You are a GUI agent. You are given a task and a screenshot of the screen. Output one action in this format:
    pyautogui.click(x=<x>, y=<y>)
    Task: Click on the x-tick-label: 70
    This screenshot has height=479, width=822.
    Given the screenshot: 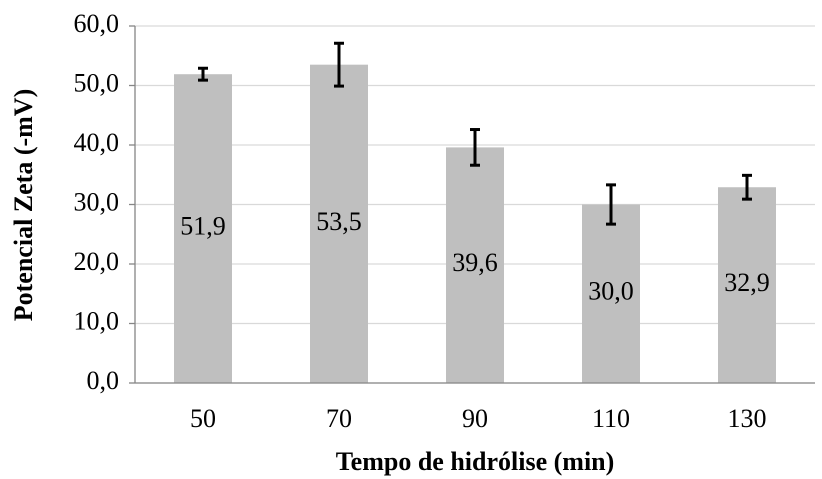 What is the action you would take?
    pyautogui.click(x=339, y=418)
    